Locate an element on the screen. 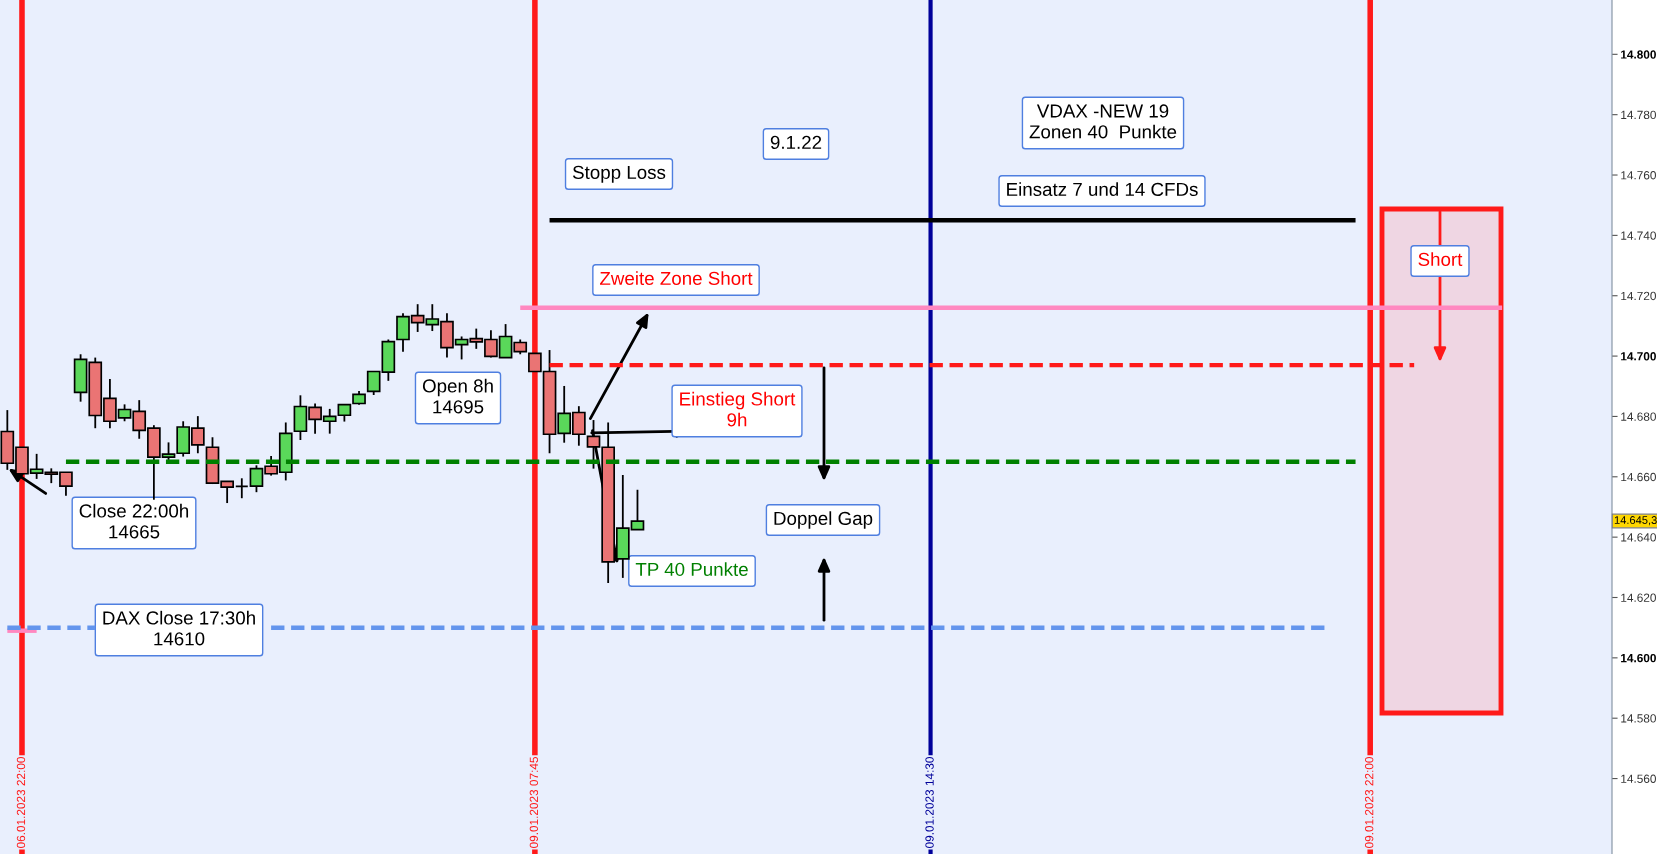  y-tick-label: 14.740 is located at coordinates (1638, 235).